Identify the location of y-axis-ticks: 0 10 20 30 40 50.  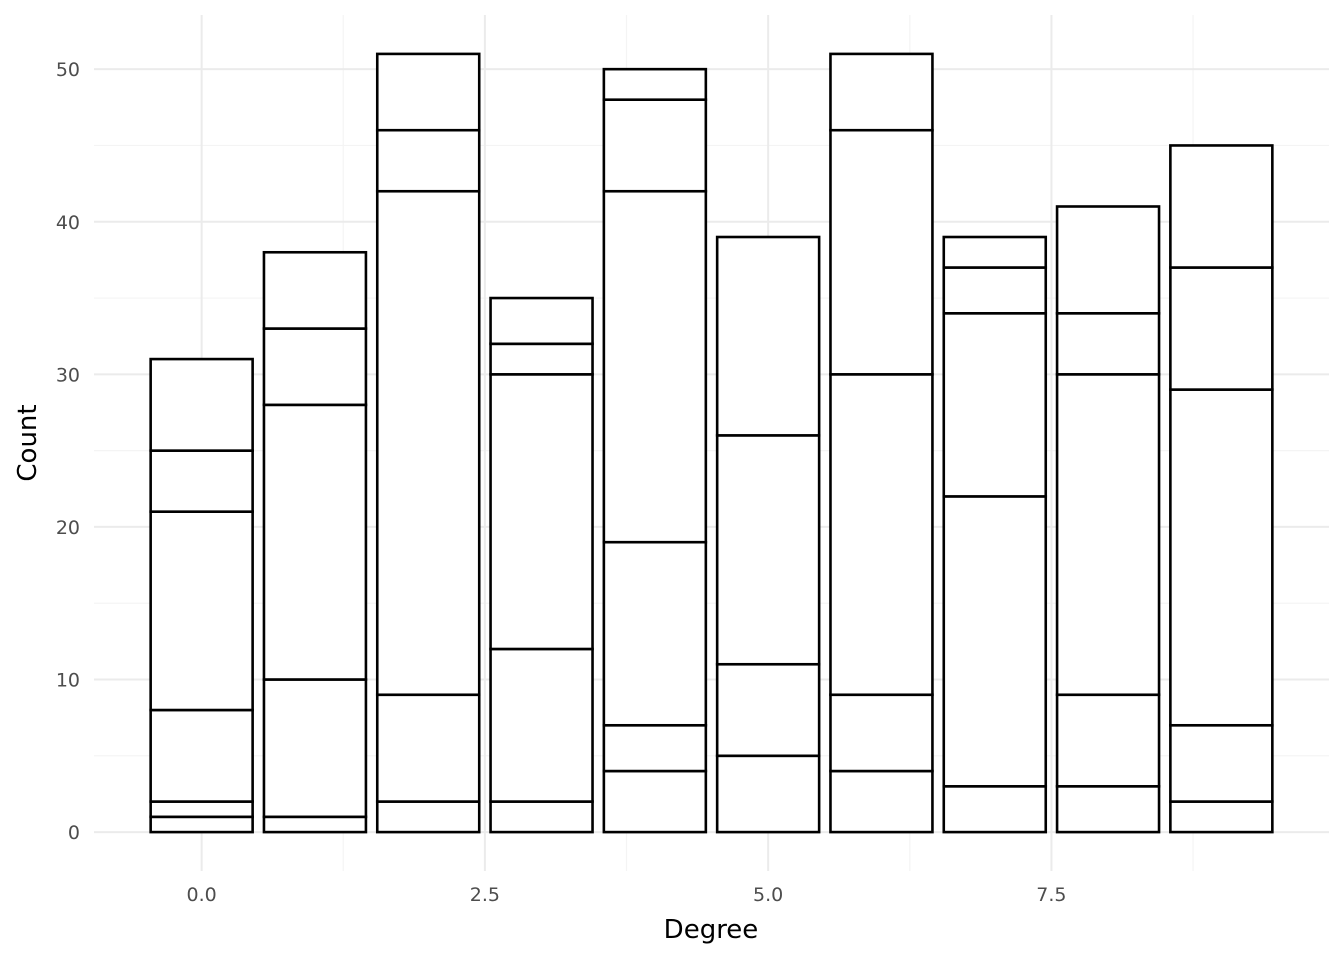
(68, 451).